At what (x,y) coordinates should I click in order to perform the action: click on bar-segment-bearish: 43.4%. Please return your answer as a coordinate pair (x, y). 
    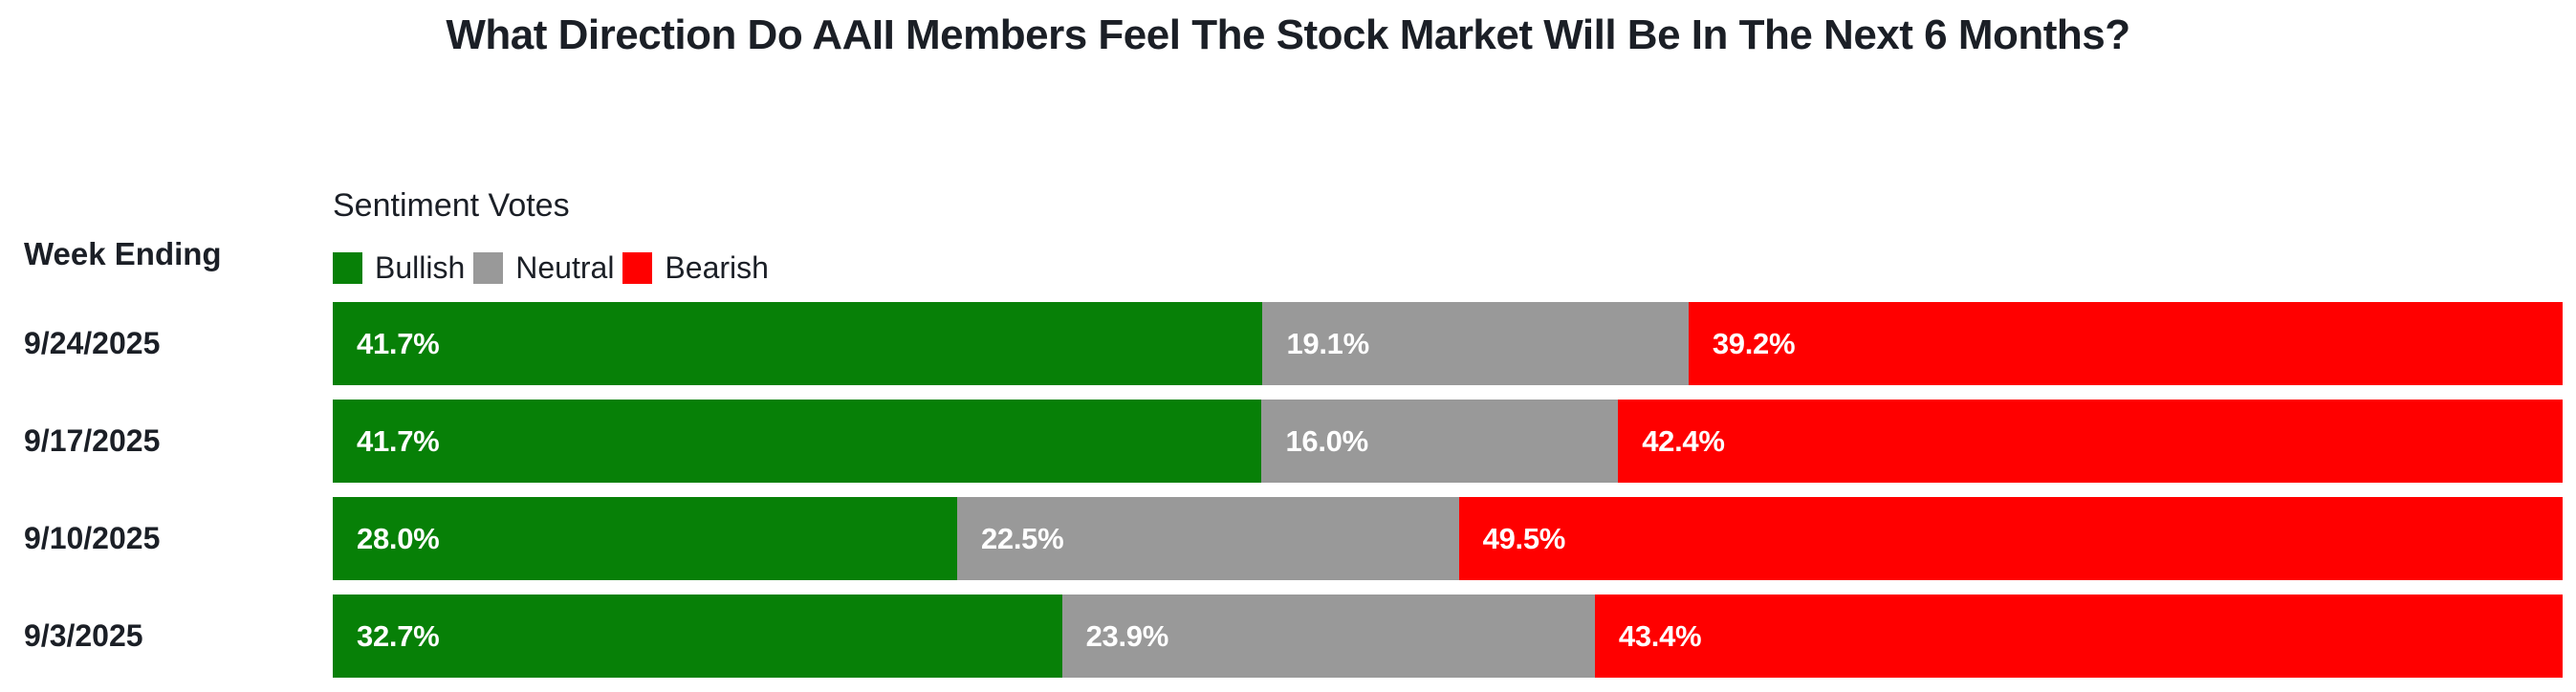
    Looking at the image, I should click on (2078, 636).